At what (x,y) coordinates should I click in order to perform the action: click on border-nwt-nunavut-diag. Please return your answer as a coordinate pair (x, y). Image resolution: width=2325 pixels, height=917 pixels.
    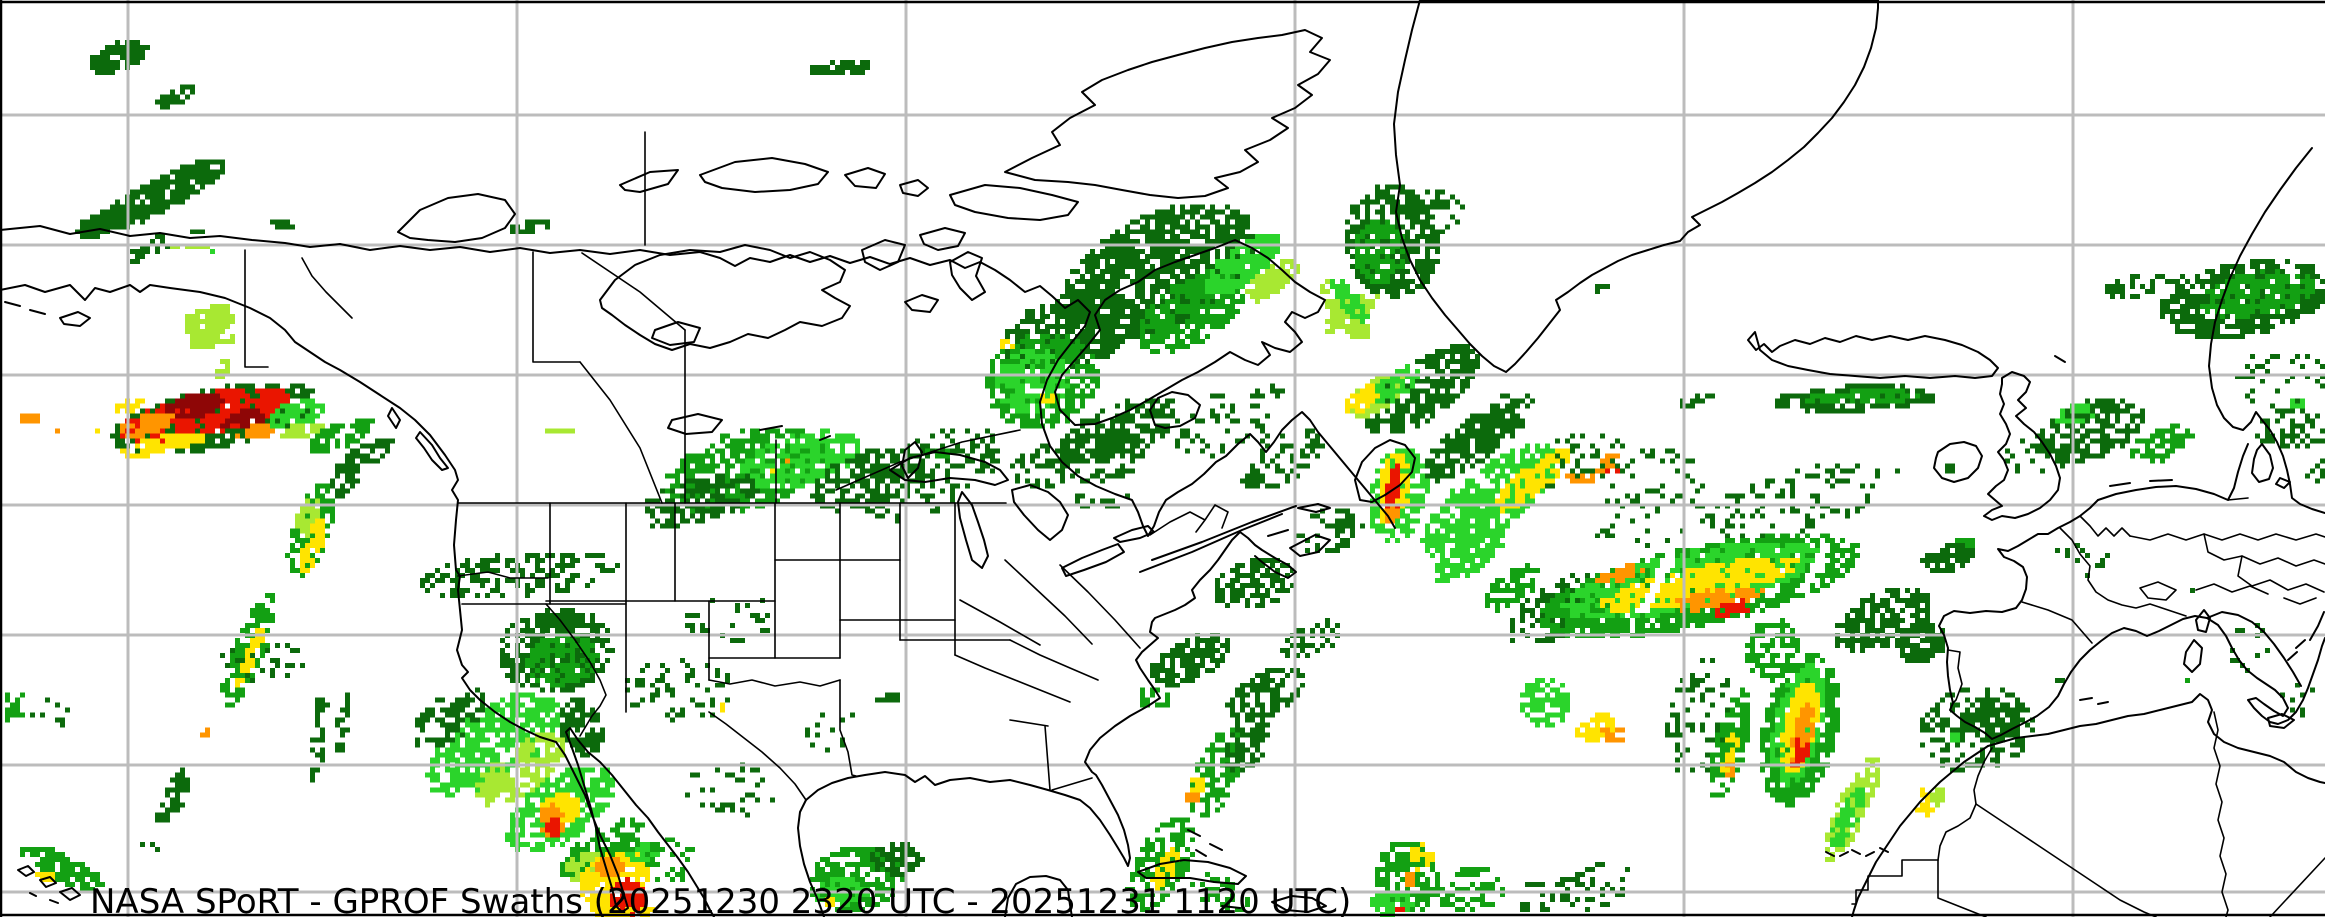
    Looking at the image, I should click on (633, 291).